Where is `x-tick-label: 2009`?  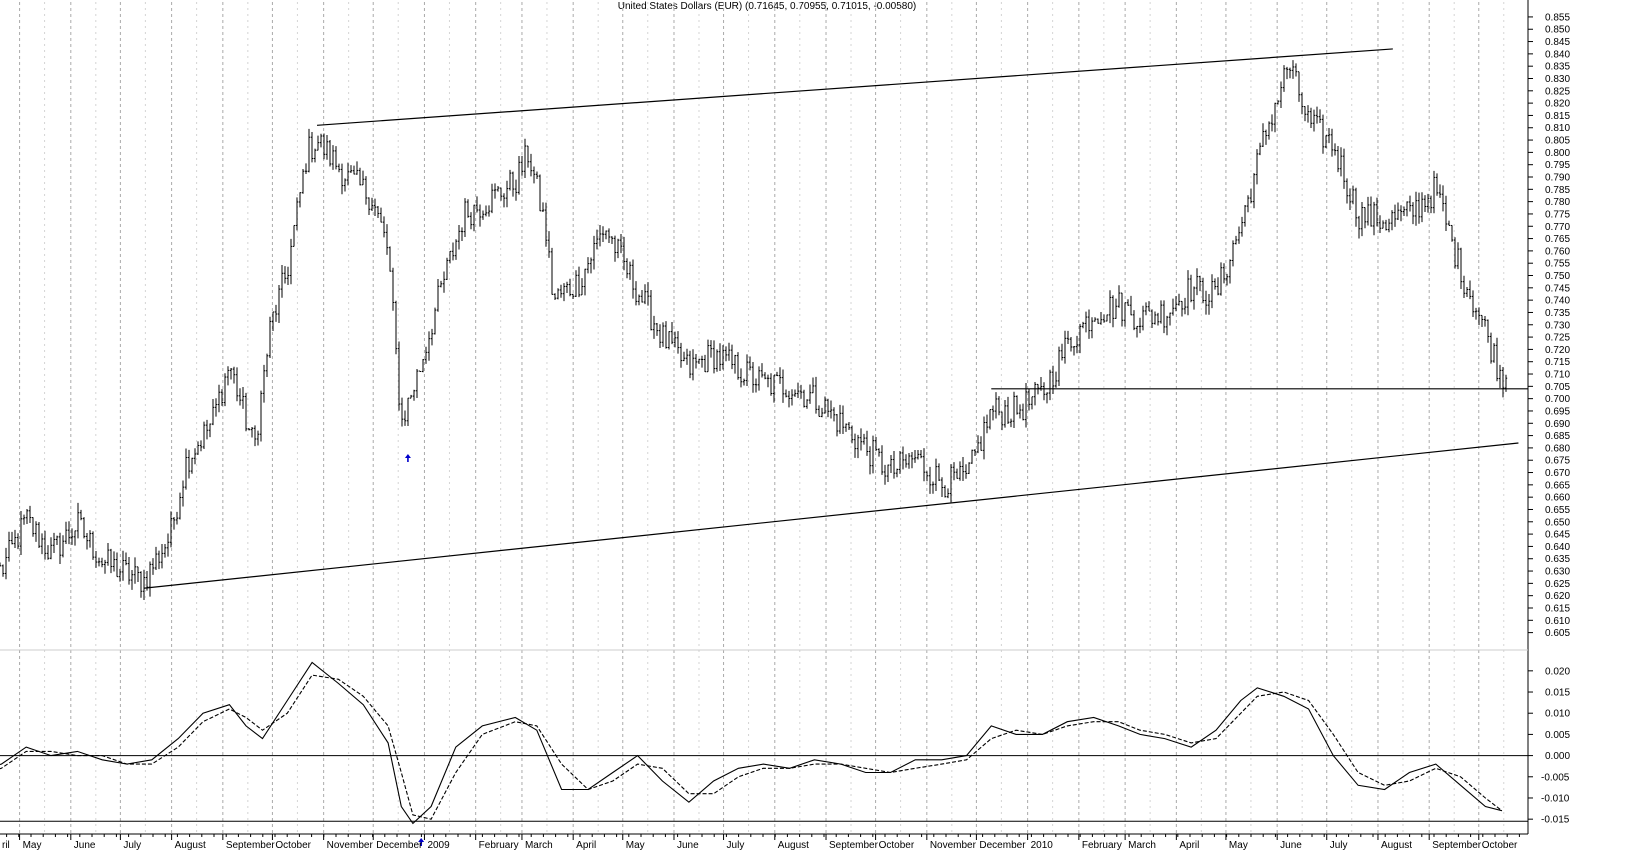 x-tick-label: 2009 is located at coordinates (438, 845).